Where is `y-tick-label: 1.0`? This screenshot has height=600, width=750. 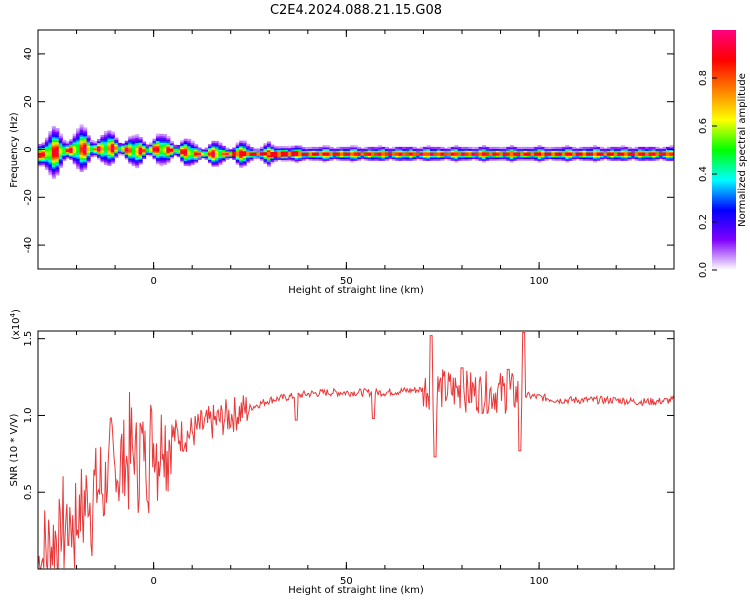
y-tick-label: 1.0 is located at coordinates (28, 415).